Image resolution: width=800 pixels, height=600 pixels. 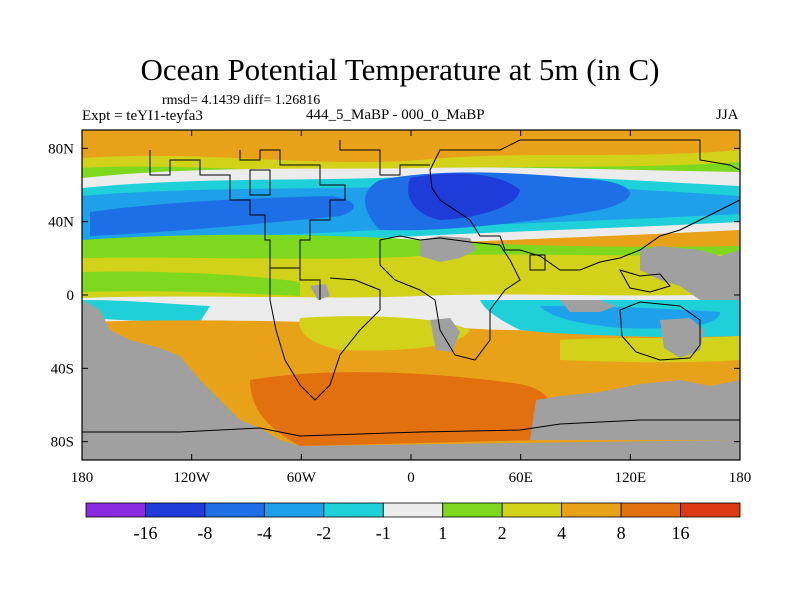 I want to click on land-australia-patch, so click(x=682, y=338).